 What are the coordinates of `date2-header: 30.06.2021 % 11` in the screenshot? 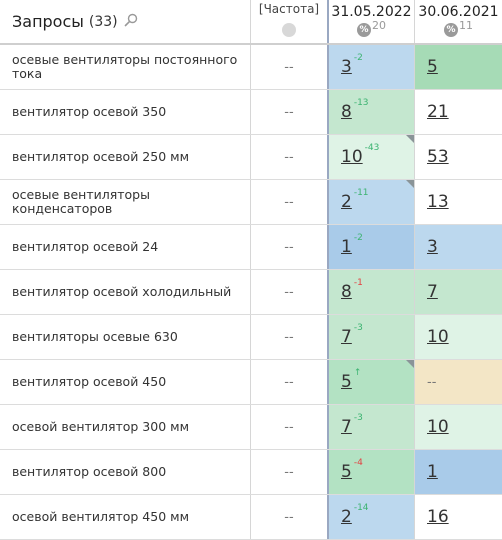 It's located at (458, 21).